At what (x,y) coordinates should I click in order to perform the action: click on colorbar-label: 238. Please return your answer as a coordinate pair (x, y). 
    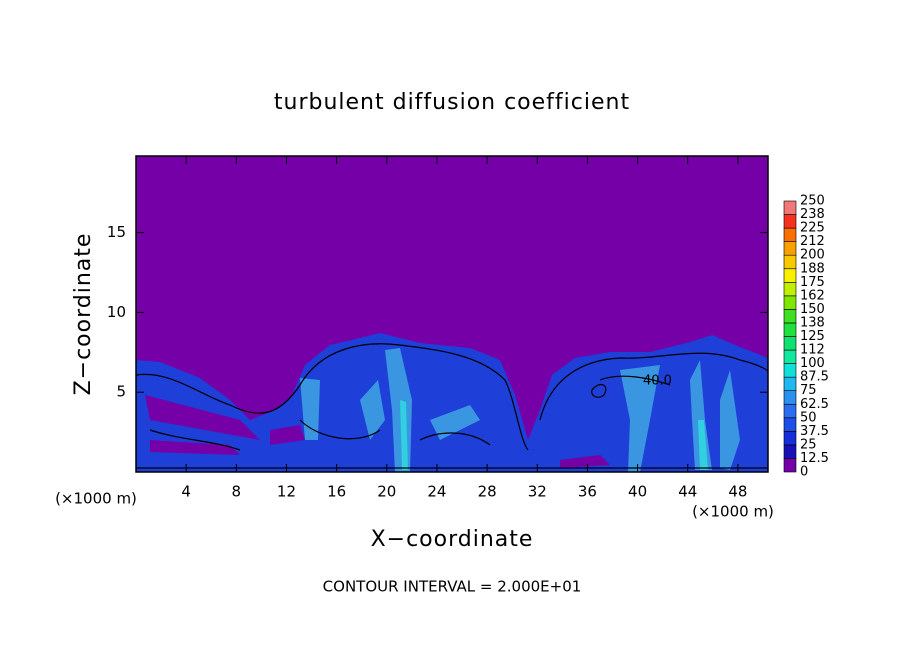
    Looking at the image, I should click on (812, 214).